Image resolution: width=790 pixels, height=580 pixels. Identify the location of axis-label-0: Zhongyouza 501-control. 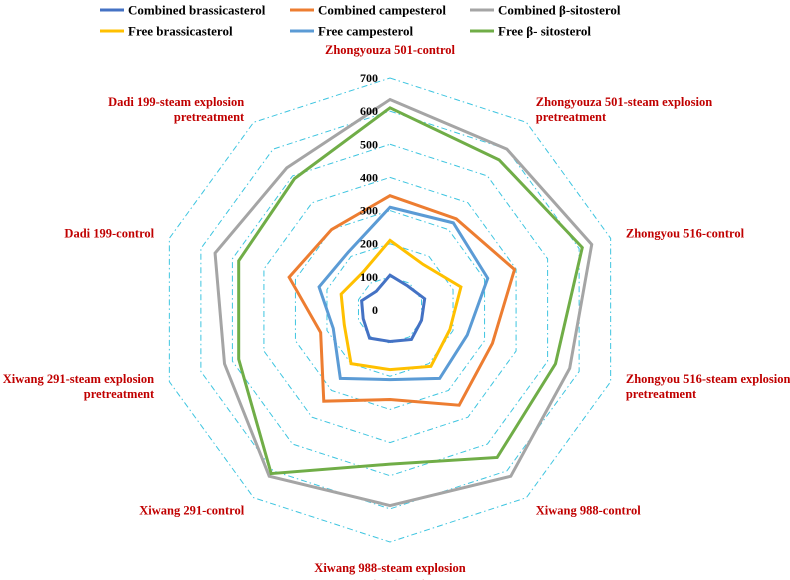
(390, 50).